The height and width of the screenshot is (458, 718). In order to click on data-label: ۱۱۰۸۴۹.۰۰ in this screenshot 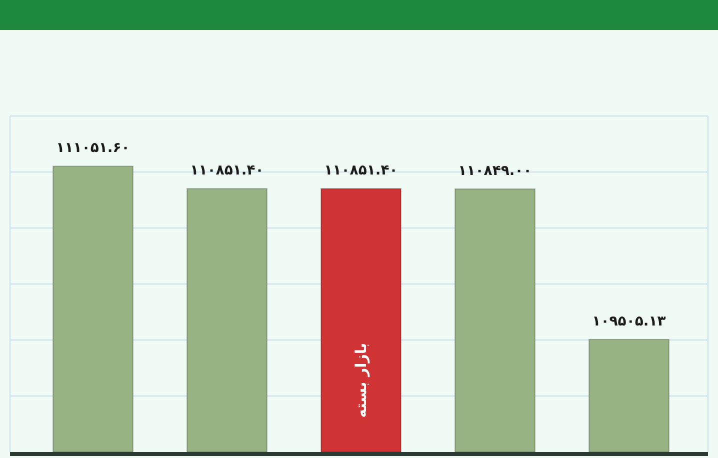, I will do `click(495, 170)`.